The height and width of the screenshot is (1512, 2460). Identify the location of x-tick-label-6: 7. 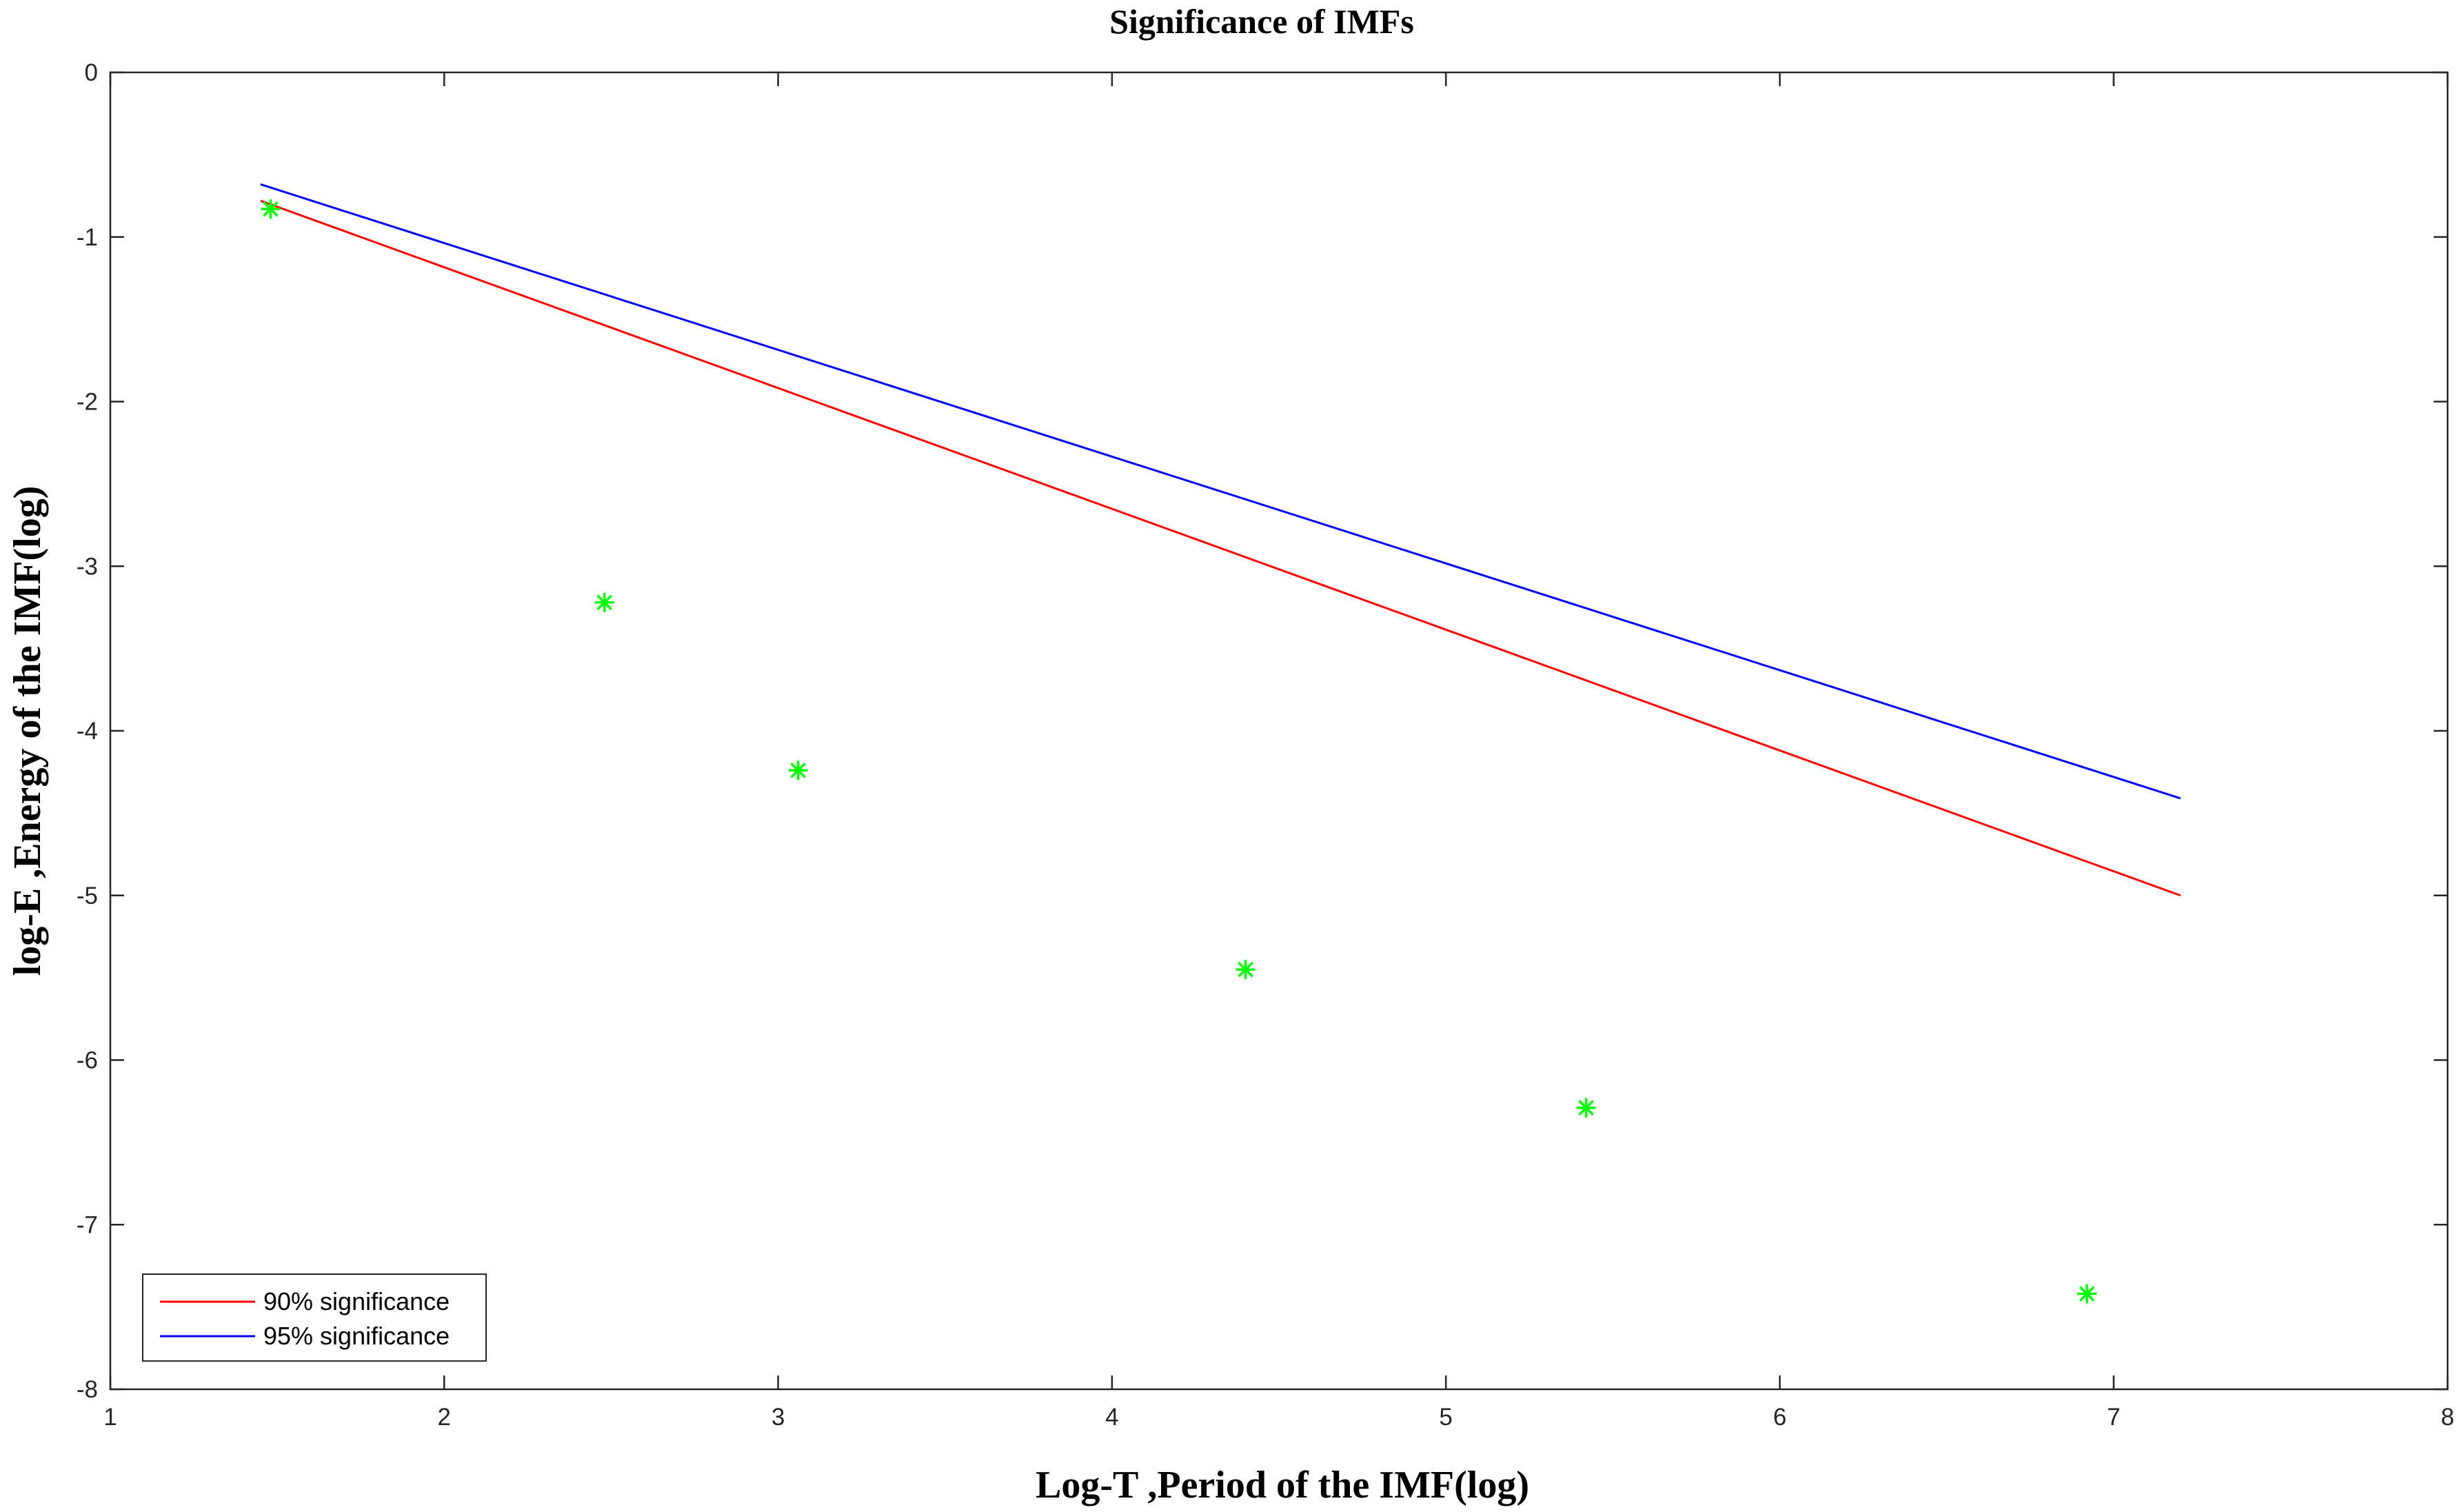
(2113, 1417).